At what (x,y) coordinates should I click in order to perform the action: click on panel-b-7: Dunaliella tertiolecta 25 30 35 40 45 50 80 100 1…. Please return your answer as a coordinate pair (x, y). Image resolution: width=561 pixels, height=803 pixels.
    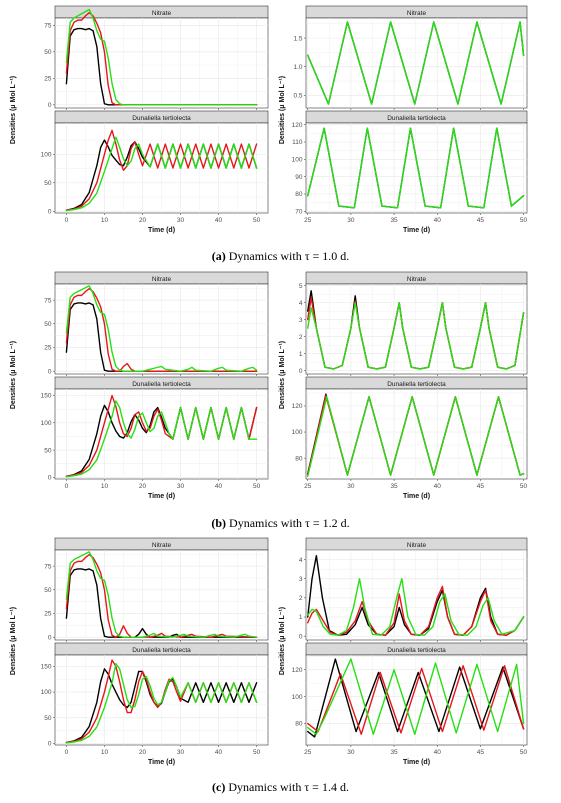
    Looking at the image, I should click on (410, 438).